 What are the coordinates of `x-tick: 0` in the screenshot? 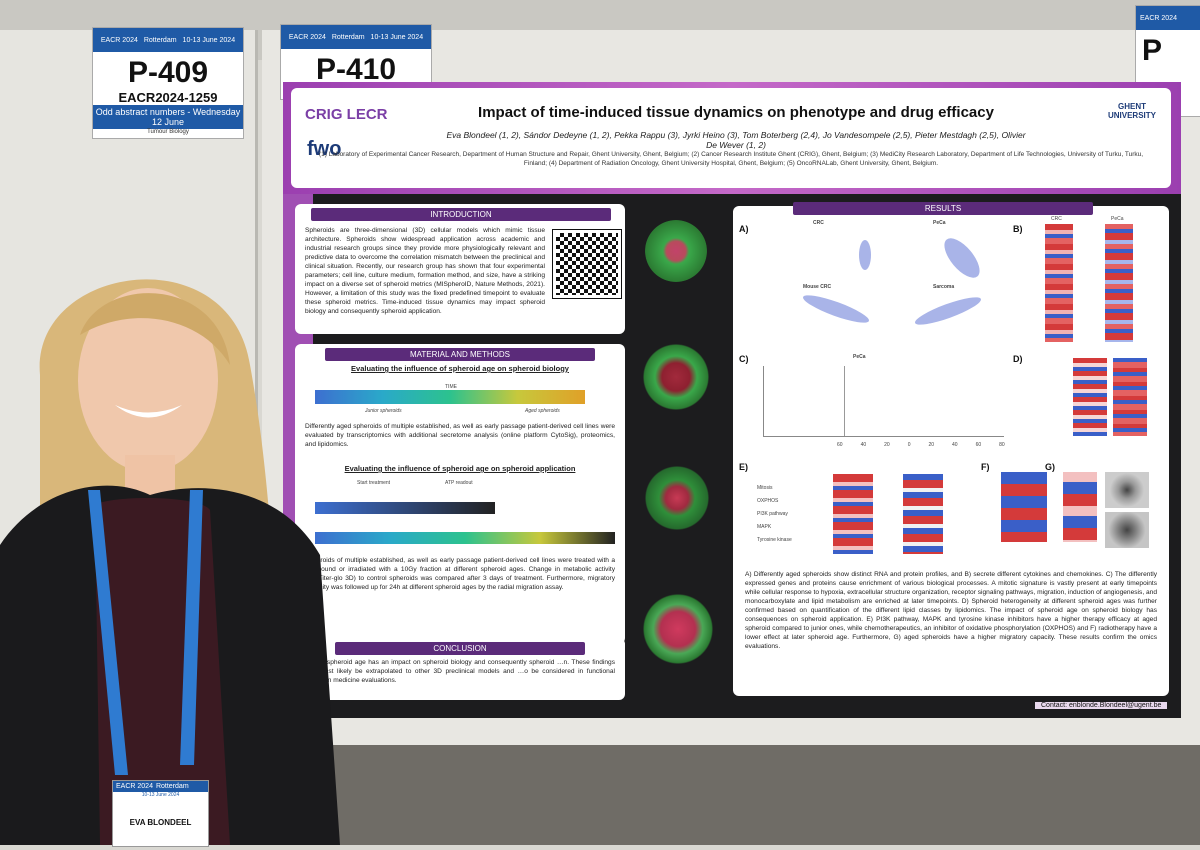 It's located at (909, 445).